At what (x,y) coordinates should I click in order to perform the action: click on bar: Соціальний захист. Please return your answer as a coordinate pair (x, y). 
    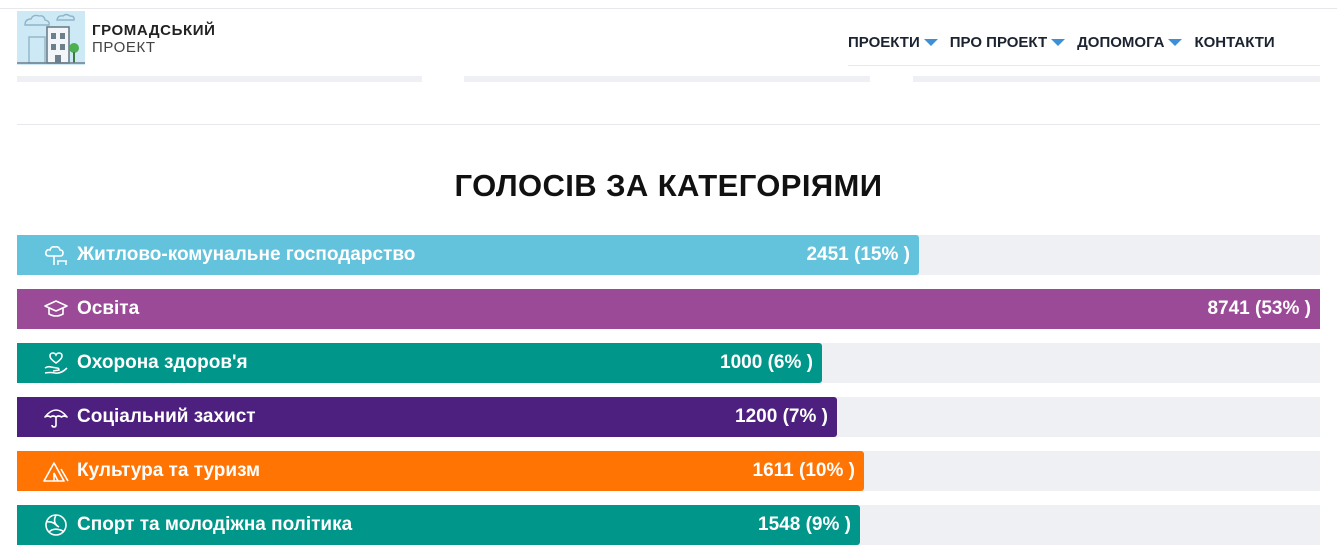
    Looking at the image, I should click on (427, 417).